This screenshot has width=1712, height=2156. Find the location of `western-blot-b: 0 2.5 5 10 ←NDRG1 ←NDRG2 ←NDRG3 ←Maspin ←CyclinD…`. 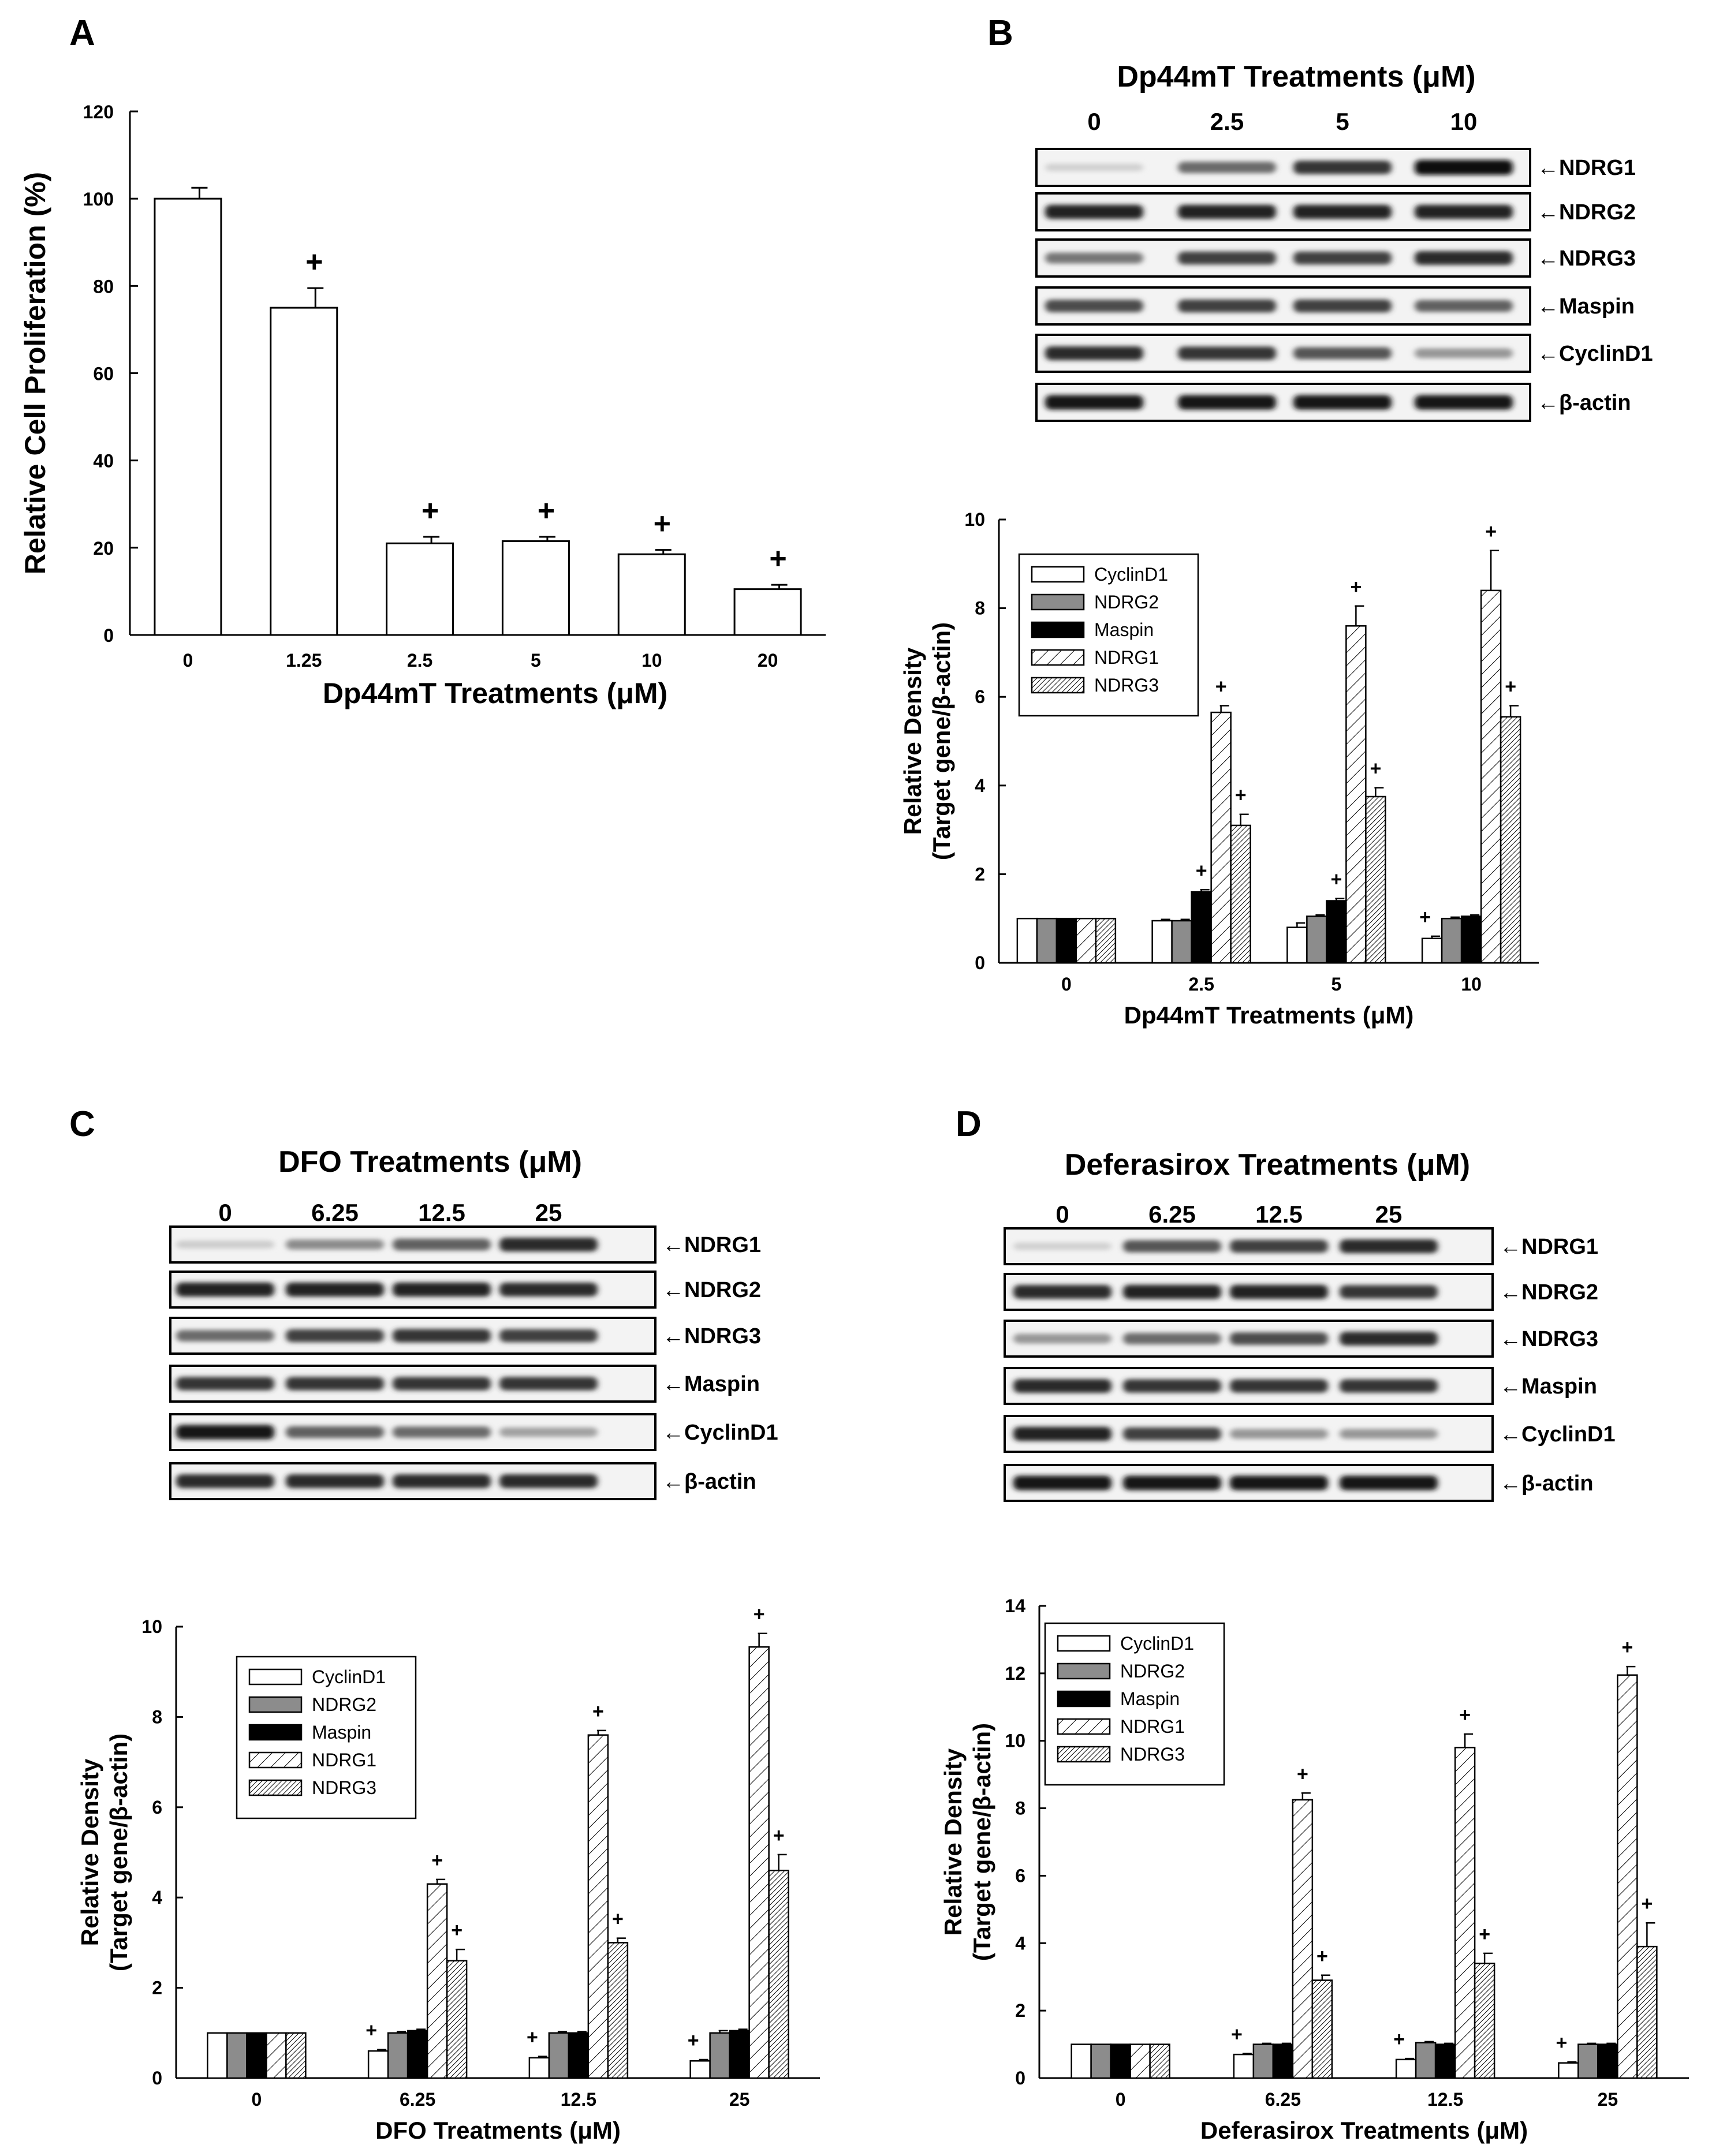

western-blot-b: 0 2.5 5 10 ←NDRG1 ←NDRG2 ←NDRG3 ←Maspin ←CyclinD… is located at coordinates (1344, 265).